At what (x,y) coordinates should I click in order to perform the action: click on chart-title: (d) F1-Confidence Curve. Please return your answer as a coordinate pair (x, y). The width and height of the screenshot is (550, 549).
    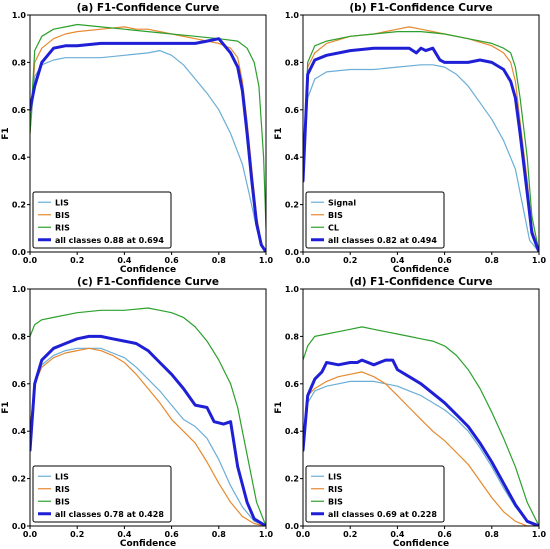
    Looking at the image, I should click on (420, 282).